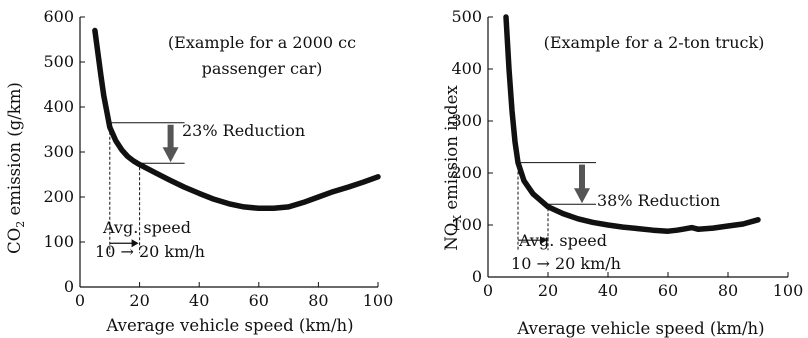  Describe the element at coordinates (58, 151) in the screenshot. I see `co2-y-tick-label: 300` at that location.